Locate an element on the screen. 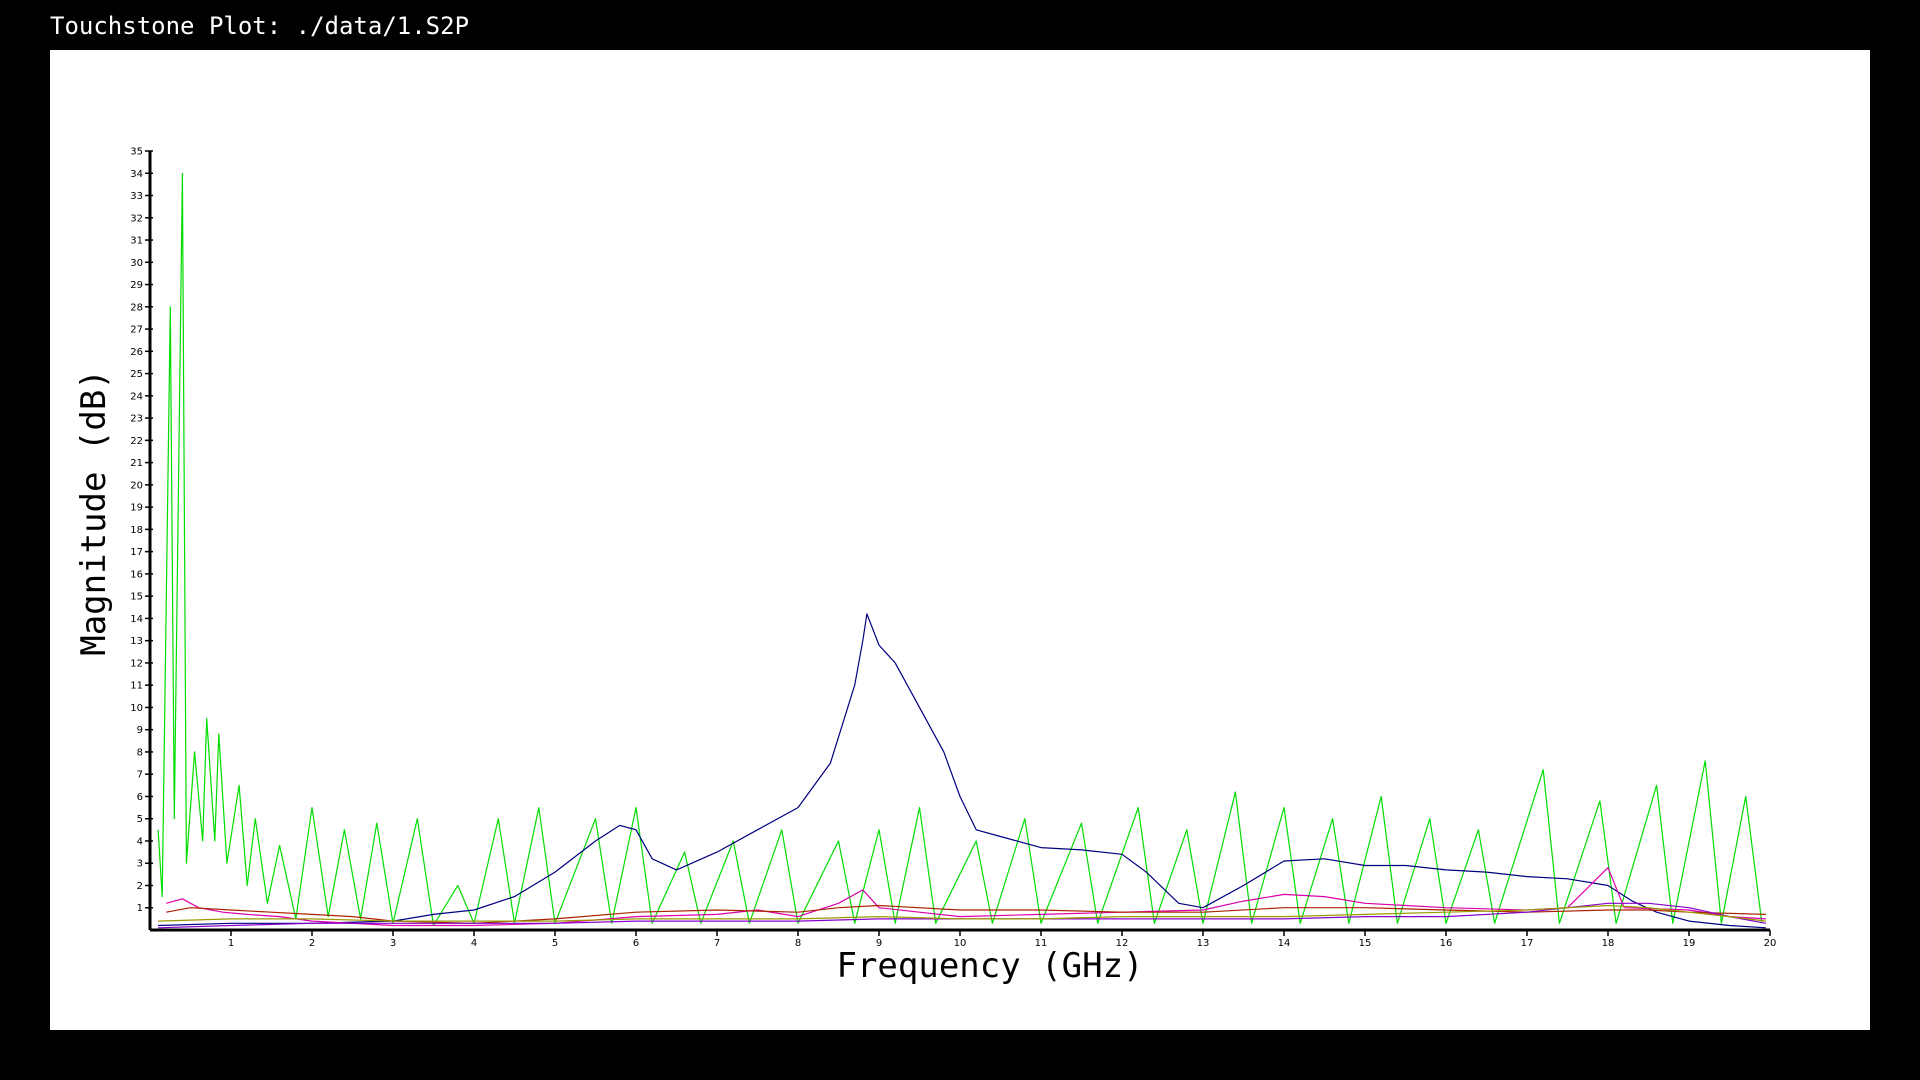 This screenshot has width=1920, height=1080. y-tick-label: 34 is located at coordinates (136, 174).